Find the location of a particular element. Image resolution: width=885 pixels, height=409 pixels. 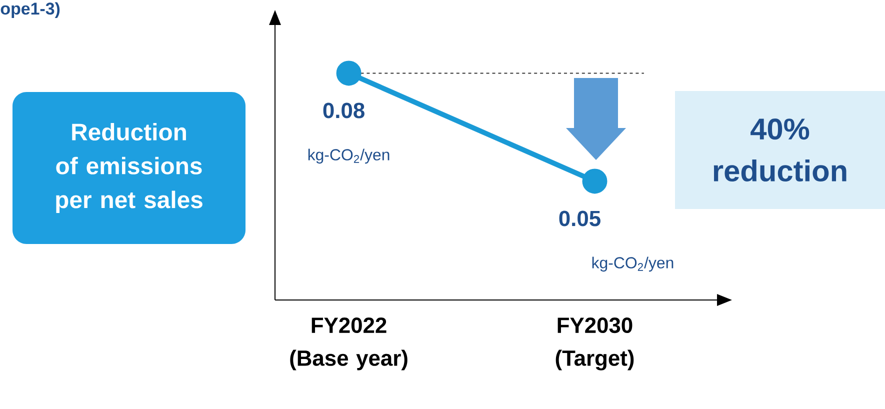

text: Reduction of emissions per net sales is located at coordinates (129, 168).